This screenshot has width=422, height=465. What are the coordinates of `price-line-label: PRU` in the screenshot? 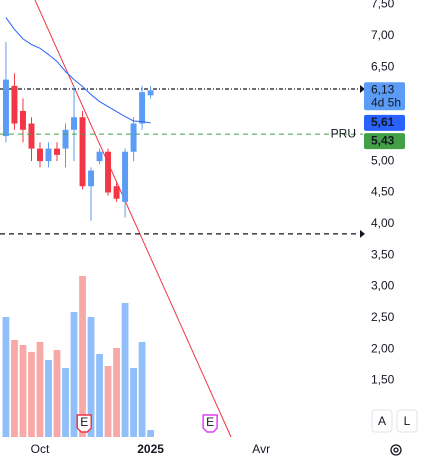 It's located at (343, 133).